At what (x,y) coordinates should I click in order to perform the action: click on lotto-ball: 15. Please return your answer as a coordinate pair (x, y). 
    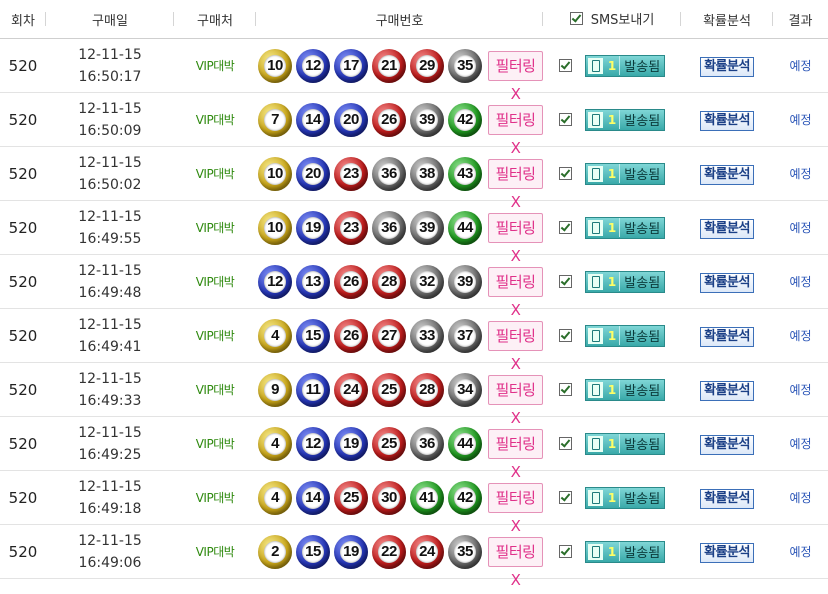
    Looking at the image, I should click on (313, 551).